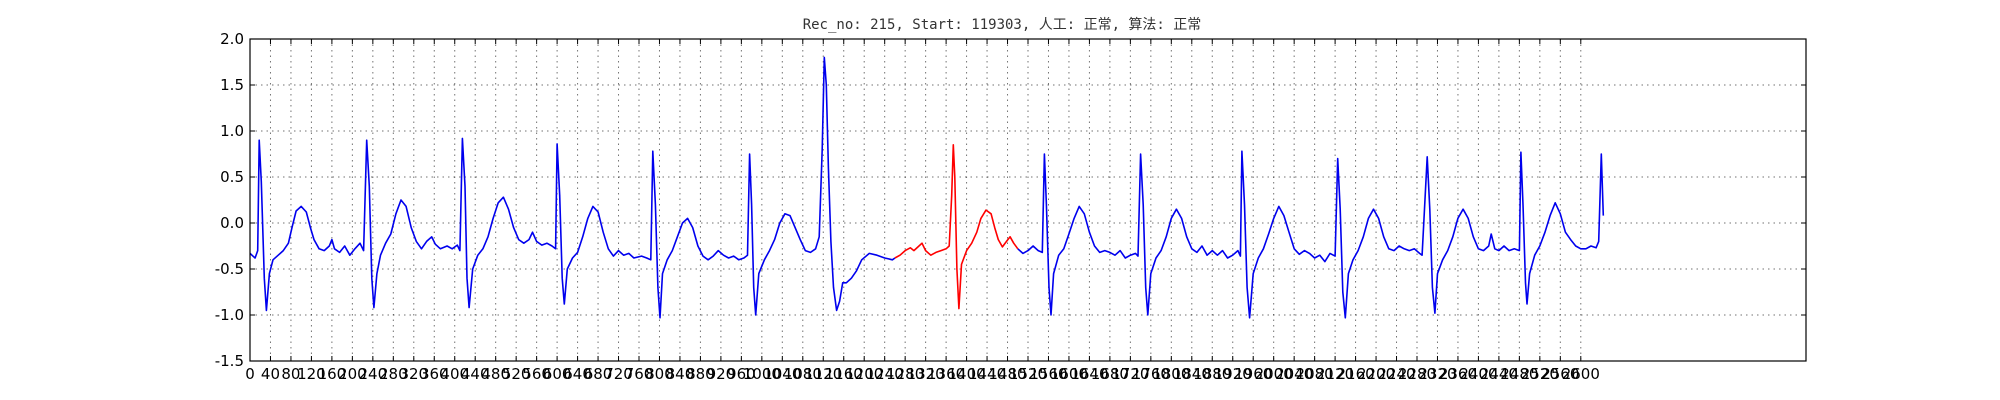  I want to click on x-tick-label: 160, so click(332, 374).